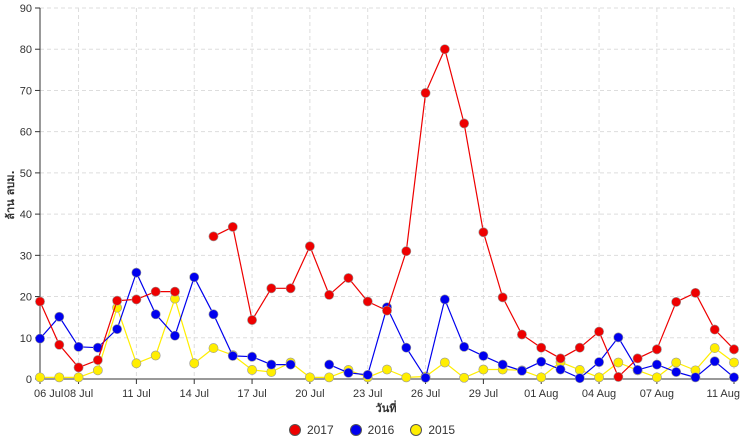 Image resolution: width=744 pixels, height=443 pixels. What do you see at coordinates (26, 174) in the screenshot?
I see `y-tick-label: 50` at bounding box center [26, 174].